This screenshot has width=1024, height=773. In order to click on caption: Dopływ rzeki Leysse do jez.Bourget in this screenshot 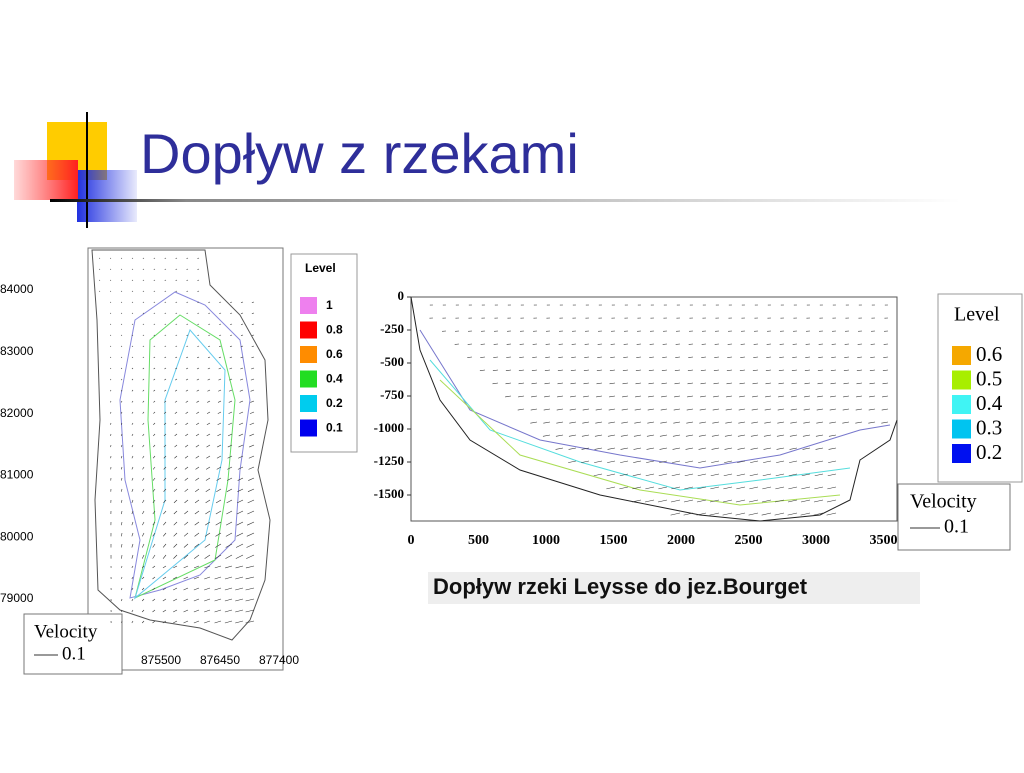, I will do `click(620, 586)`.